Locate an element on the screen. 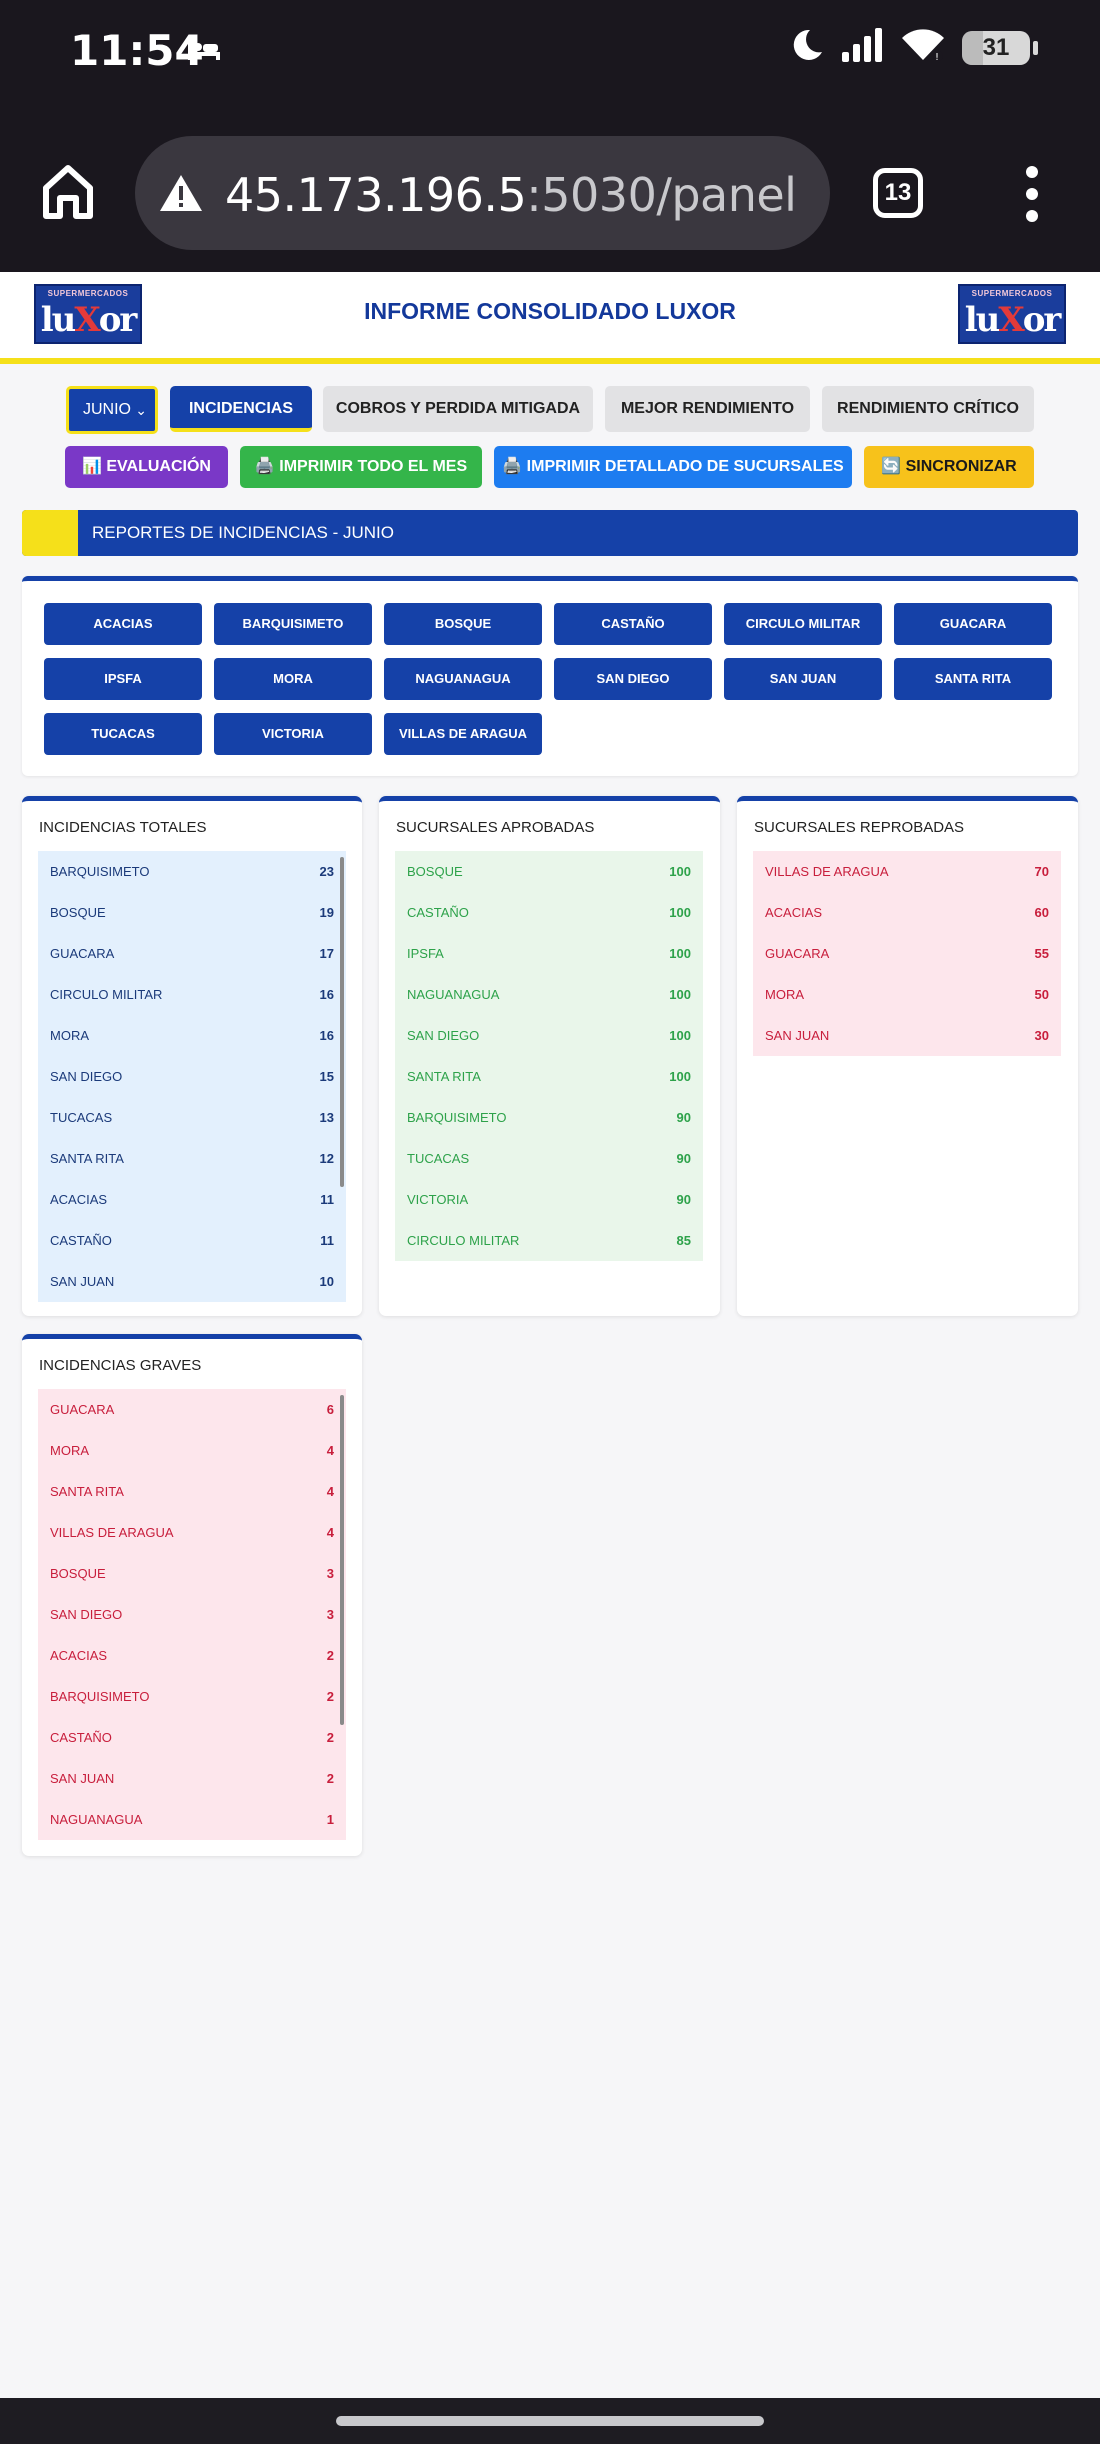  page-title: INFORME CONSOLIDADO LUXOR is located at coordinates (550, 311).